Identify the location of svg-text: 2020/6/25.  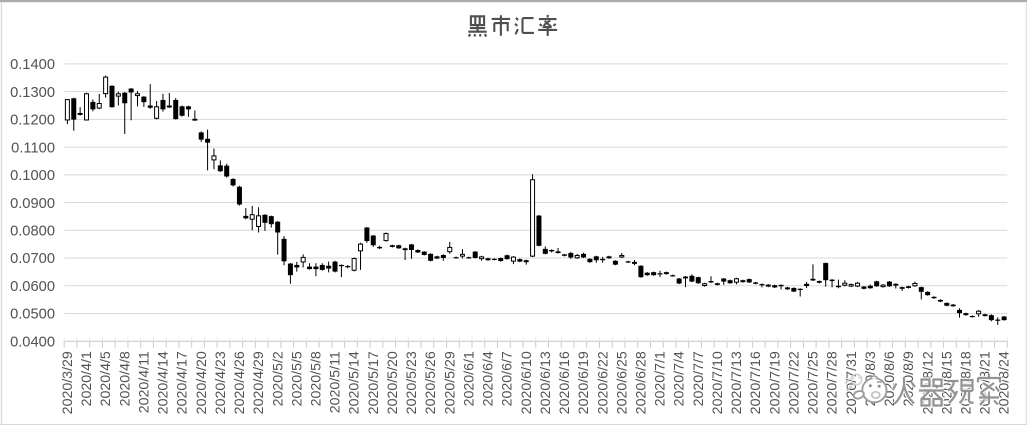
(622, 382).